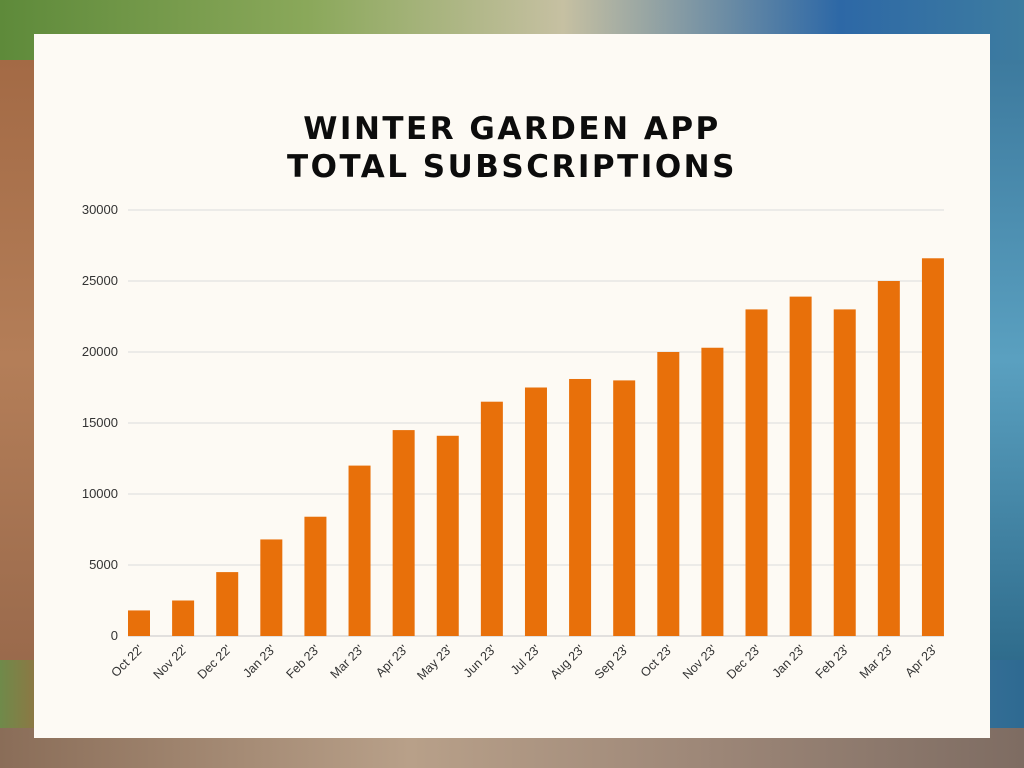 This screenshot has width=1024, height=768. I want to click on y-tick-label: 20000, so click(100, 351).